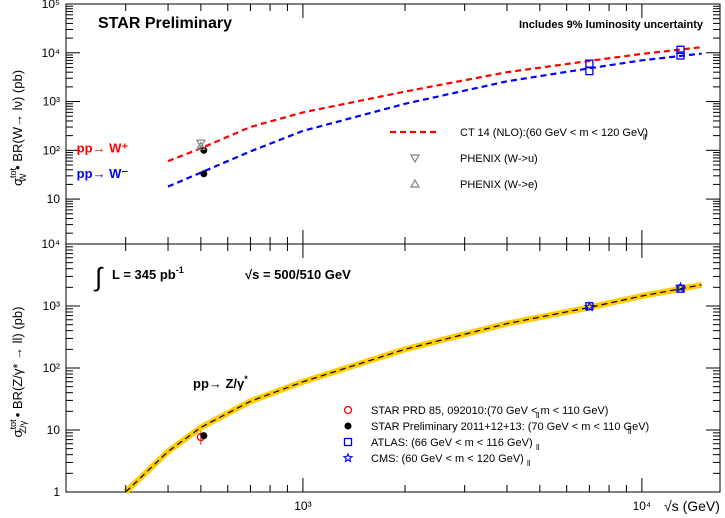 The image size is (725, 518). What do you see at coordinates (56, 492) in the screenshot?
I see `bot-ytick-label: 1` at bounding box center [56, 492].